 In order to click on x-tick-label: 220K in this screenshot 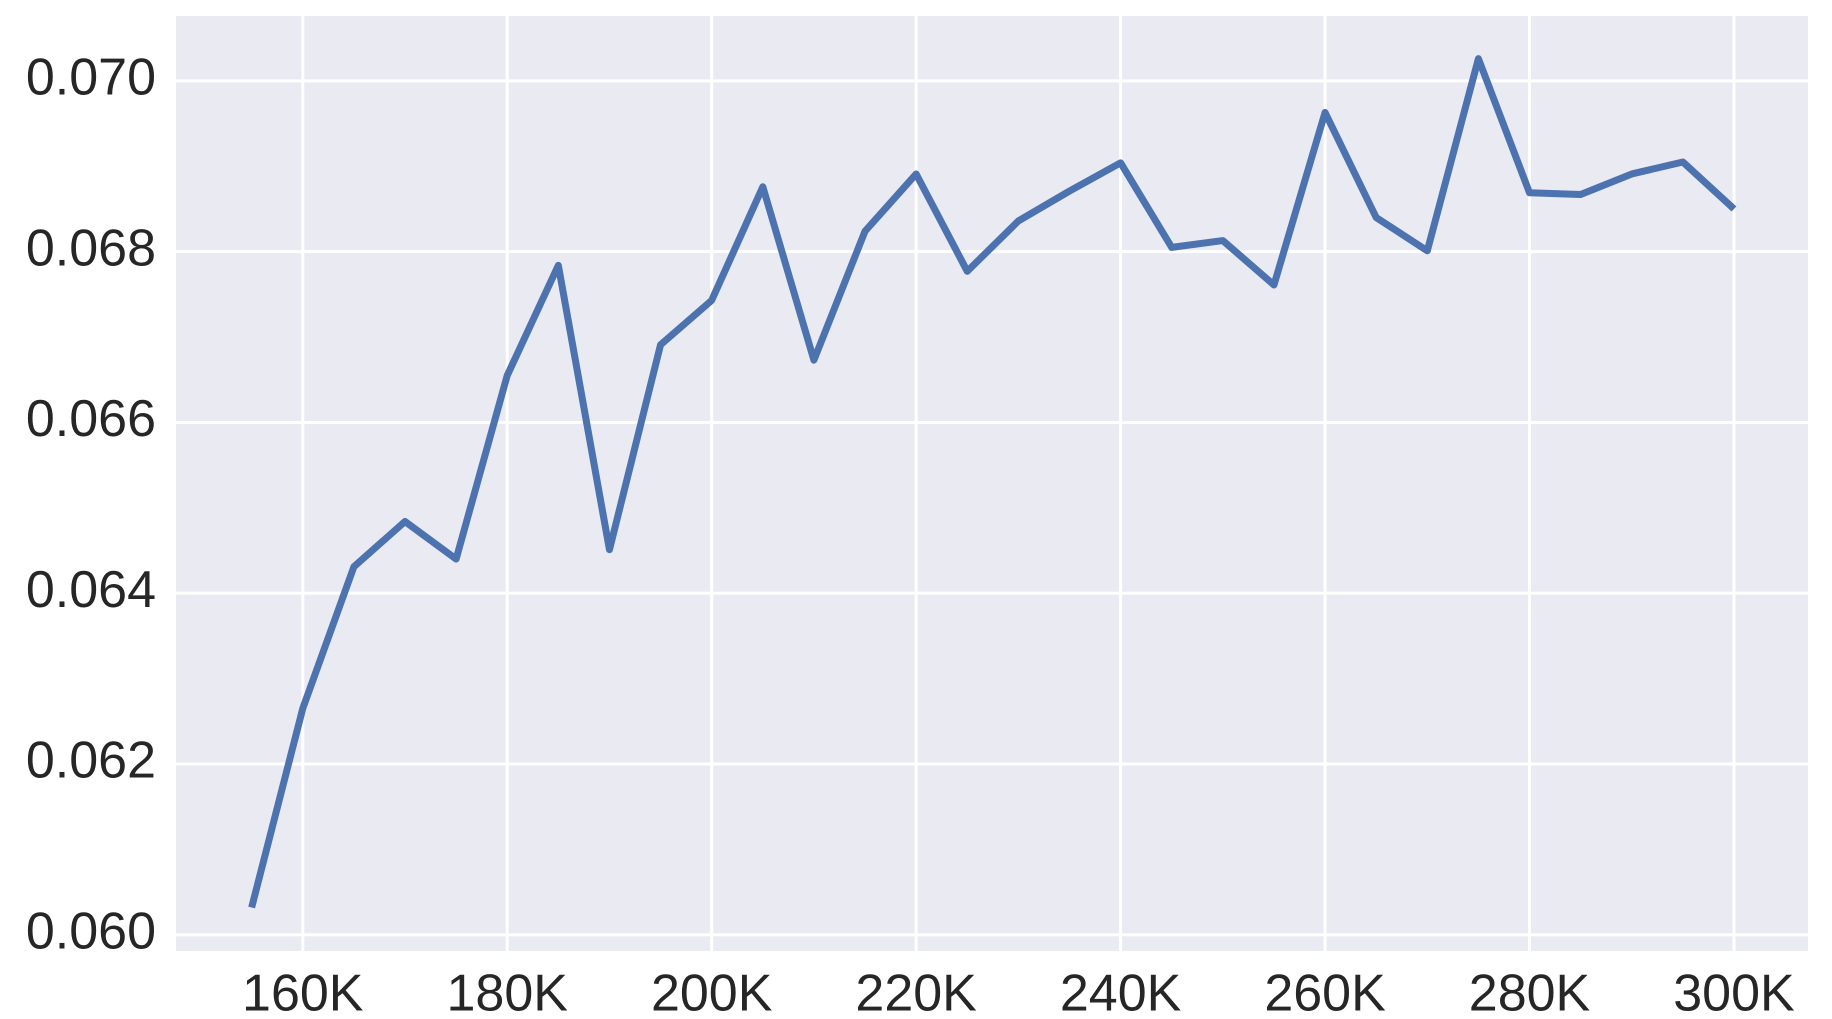, I will do `click(916, 992)`.